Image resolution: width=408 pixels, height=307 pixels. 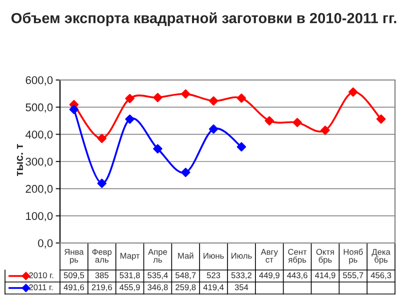 What do you see at coordinates (325, 276) in the screenshot?
I see `data-label: 414,9` at bounding box center [325, 276].